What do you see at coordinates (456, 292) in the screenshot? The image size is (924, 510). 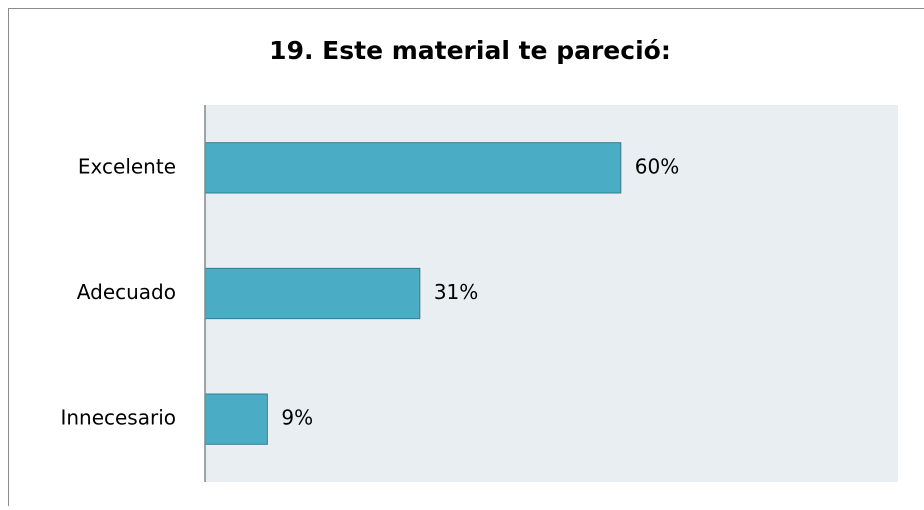 I see `data-label: 31%` at bounding box center [456, 292].